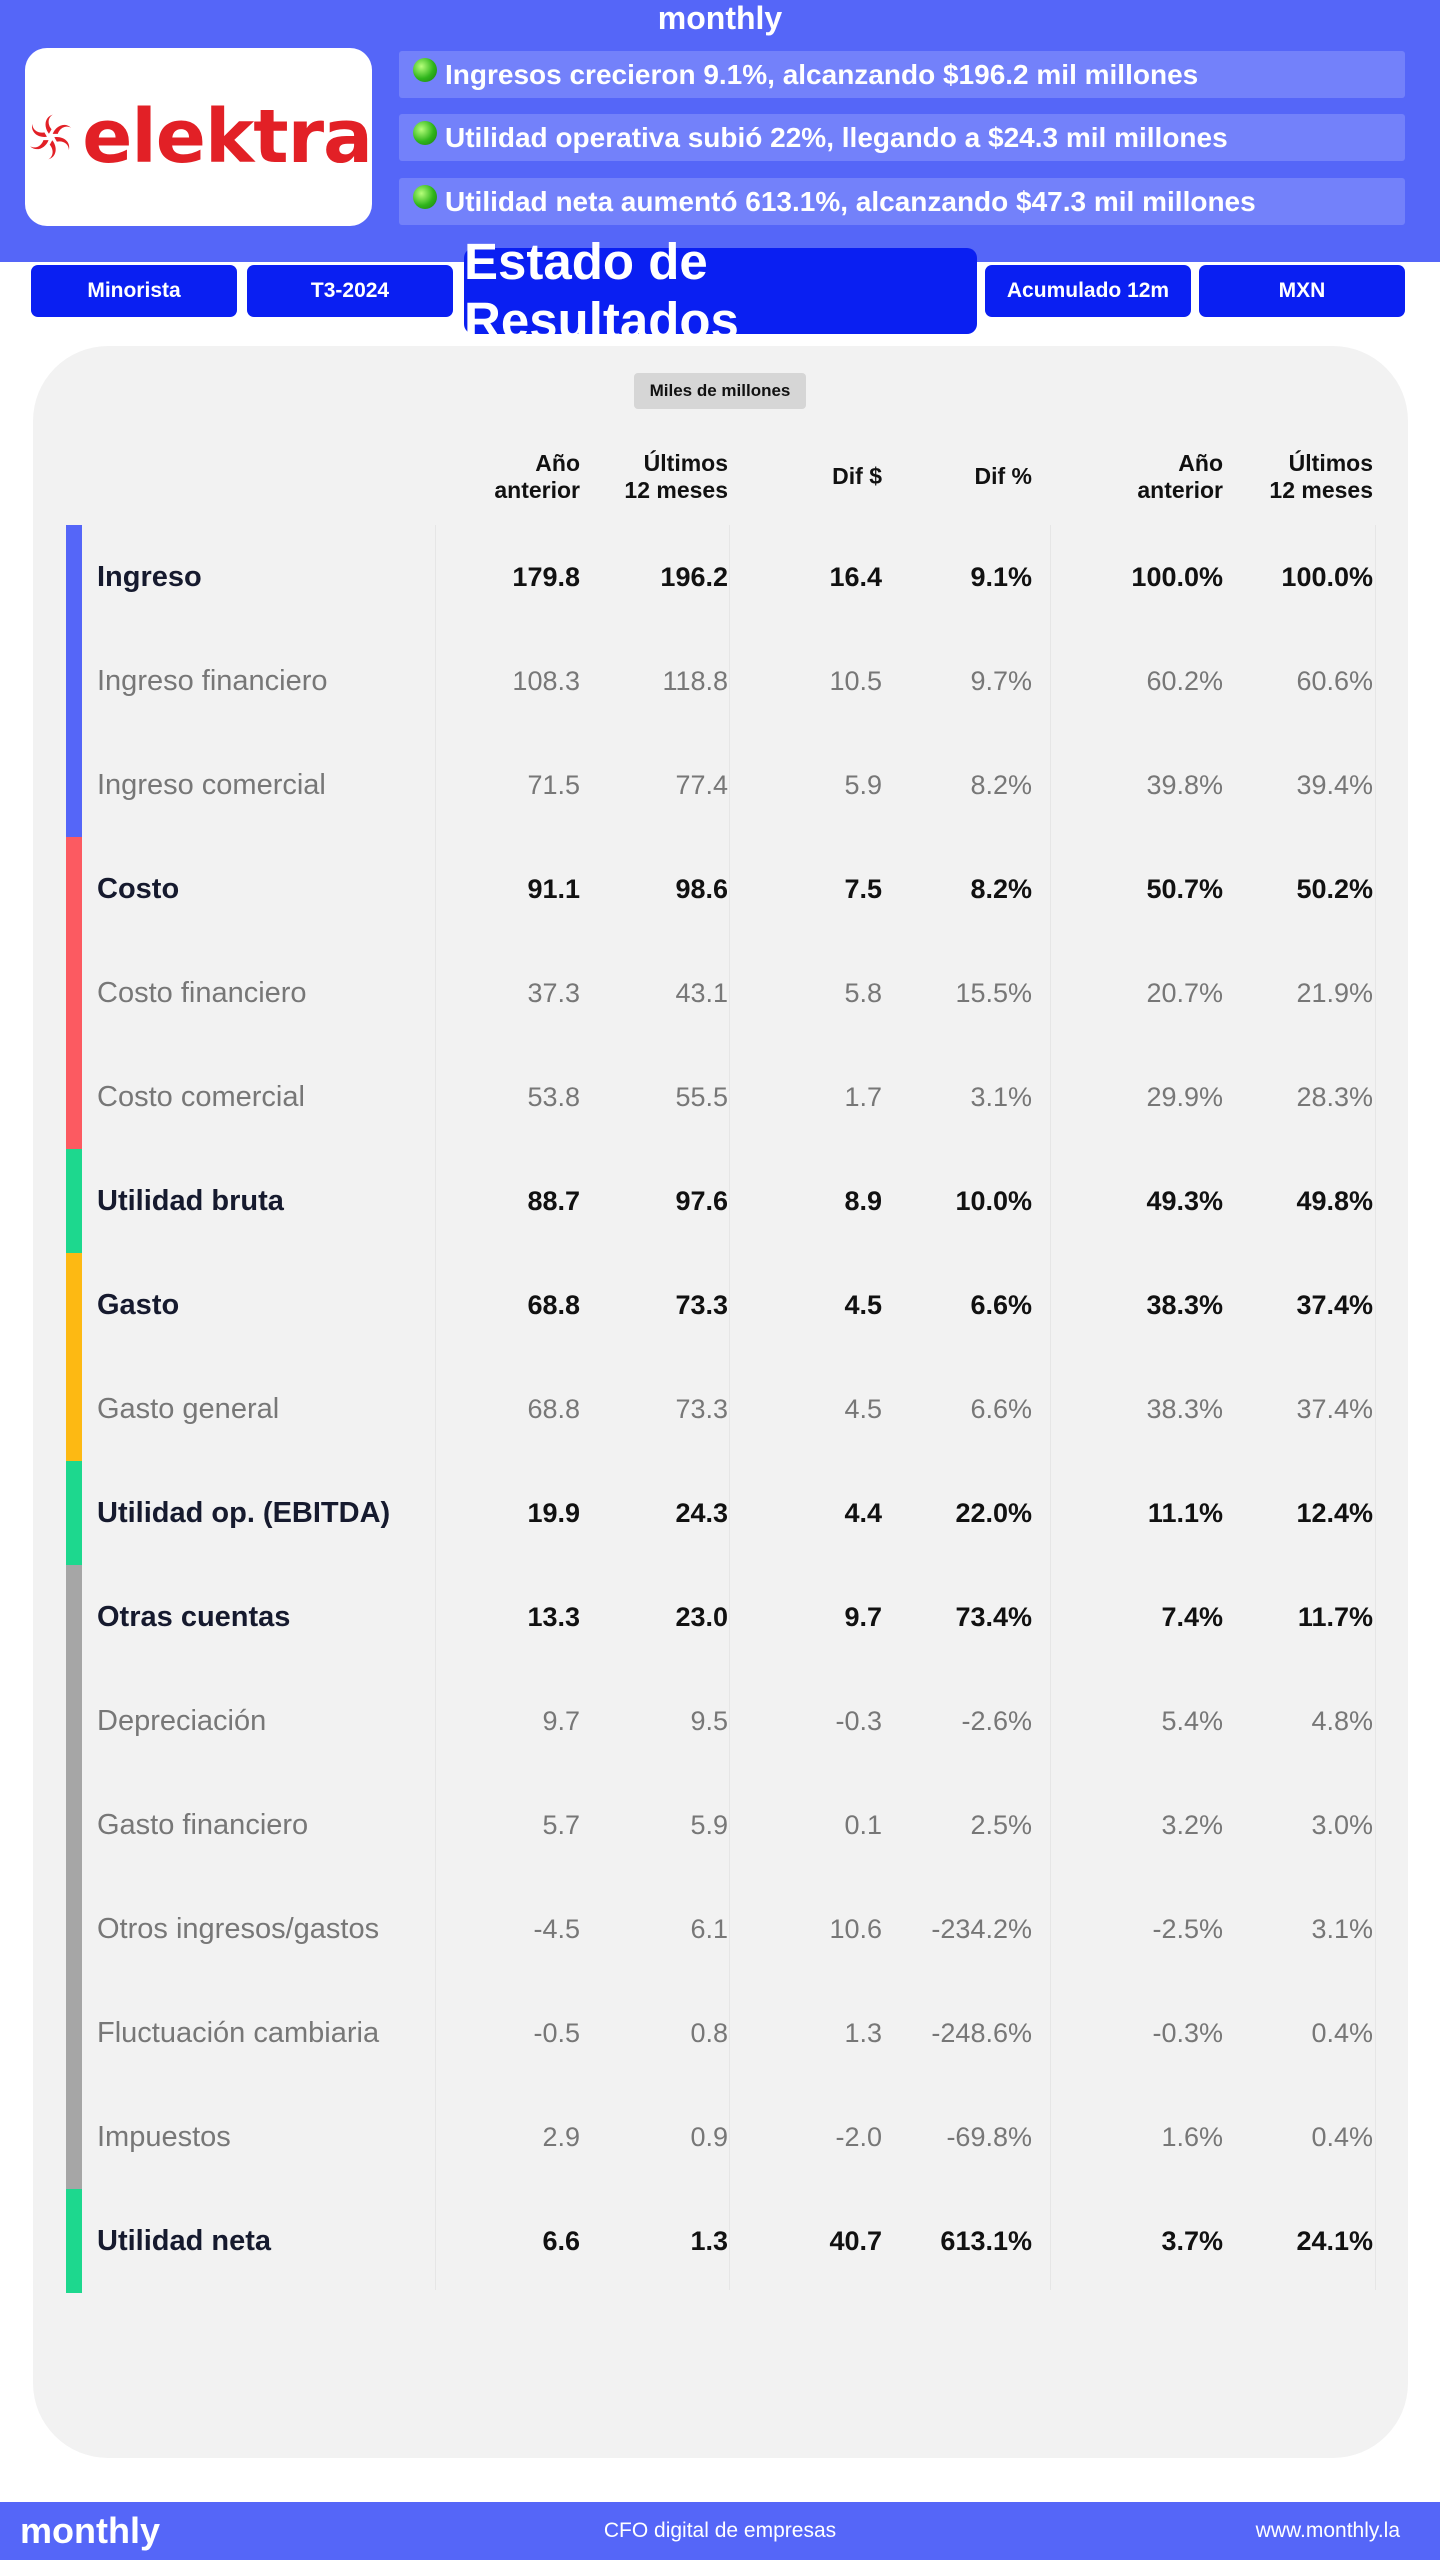  Describe the element at coordinates (1184, 889) in the screenshot. I see `cell-pprev: 50.7%` at that location.